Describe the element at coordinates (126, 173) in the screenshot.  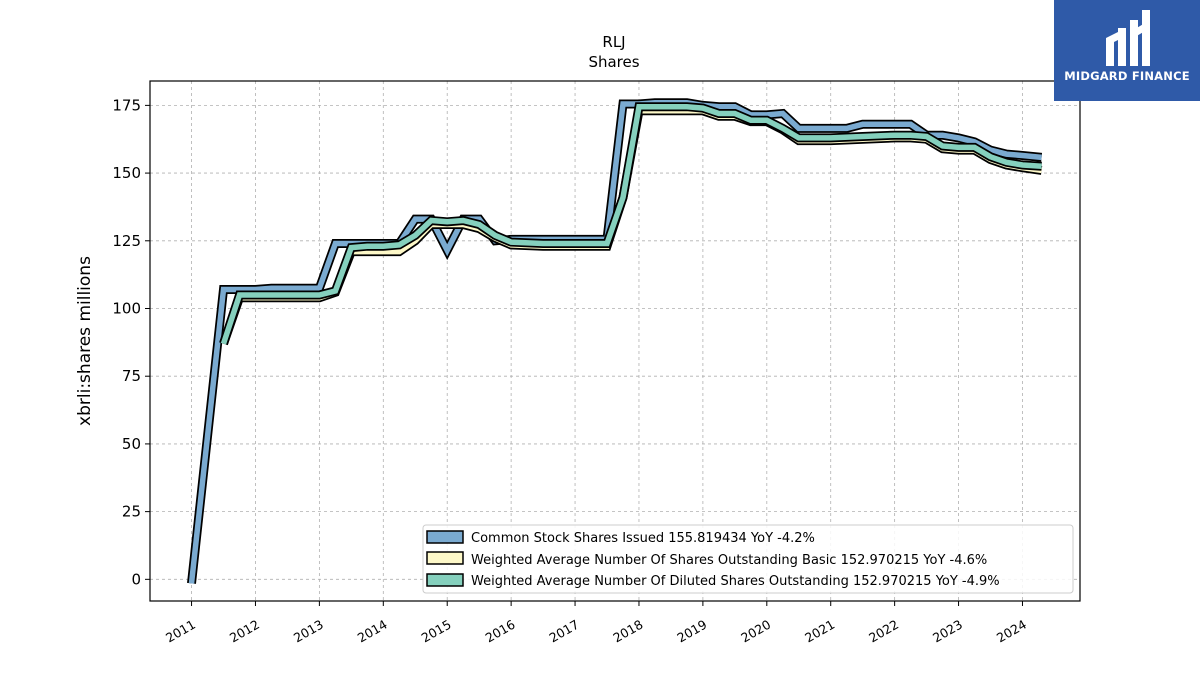
I see `y-tick-label: 150` at that location.